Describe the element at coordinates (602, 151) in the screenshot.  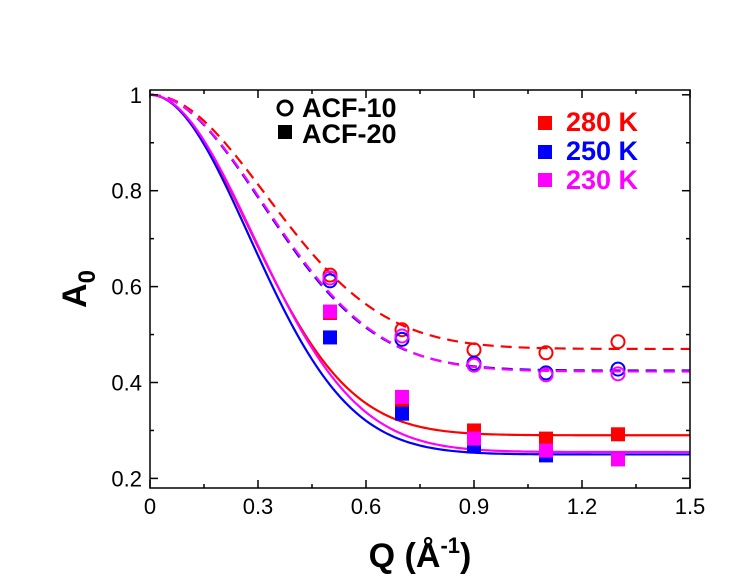
I see `legend-label-250k: 250 K` at that location.